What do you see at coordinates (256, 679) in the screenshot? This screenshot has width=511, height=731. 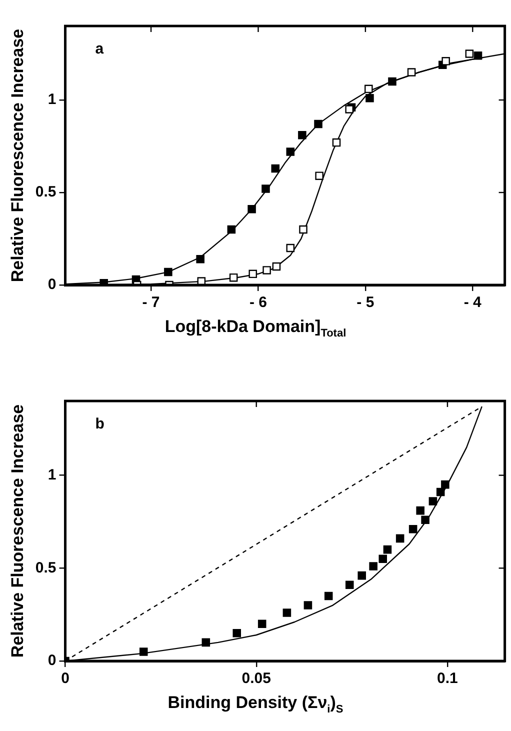 I see `x-tick-label: 0.05` at bounding box center [256, 679].